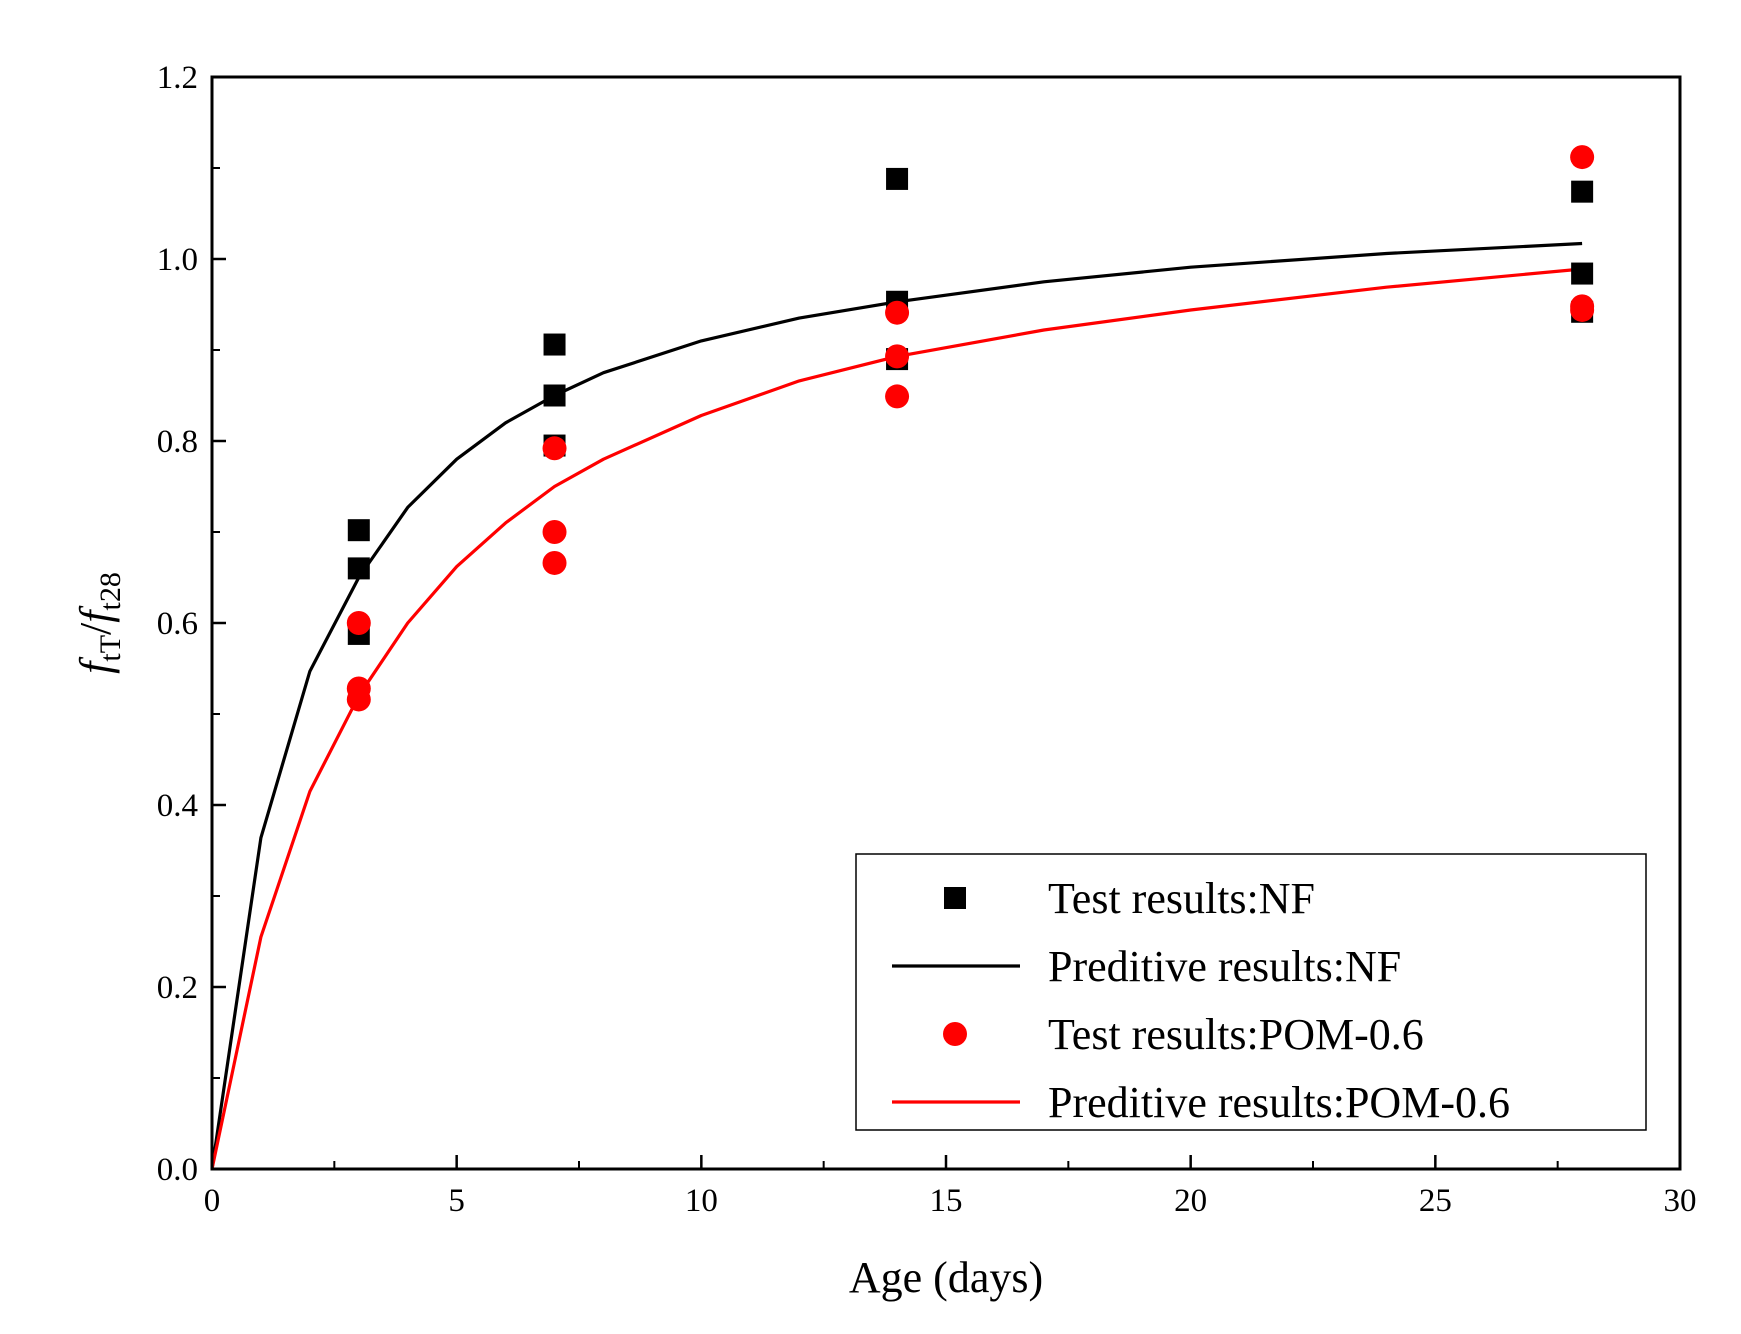  What do you see at coordinates (177, 988) in the screenshot?
I see `y-tick-label: 0.2` at bounding box center [177, 988].